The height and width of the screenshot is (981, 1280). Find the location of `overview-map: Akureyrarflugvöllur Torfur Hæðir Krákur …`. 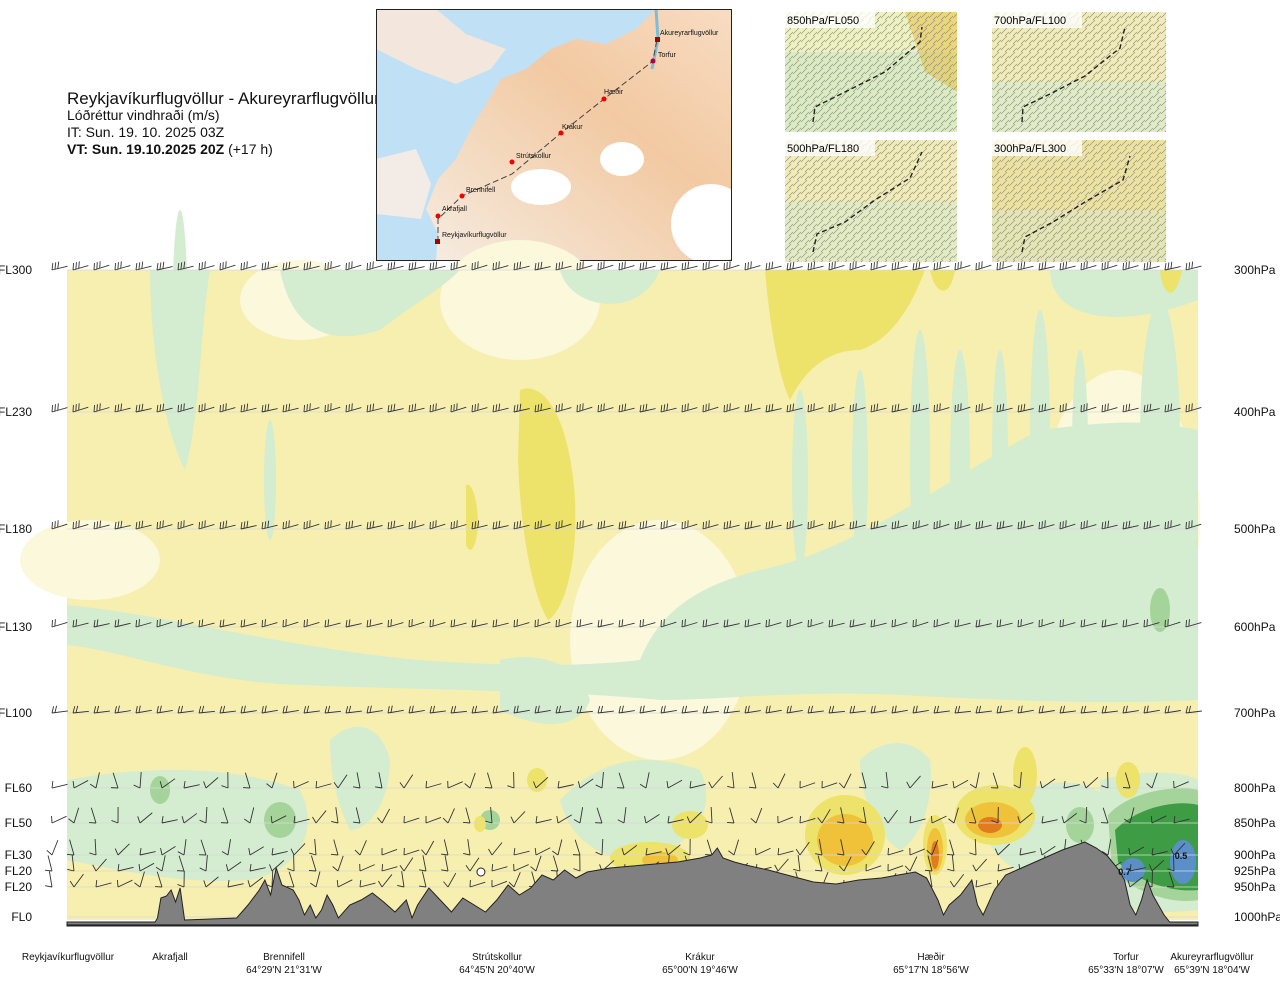

overview-map: Akureyrarflugvöllur Torfur Hæðir Krákur … is located at coordinates (554, 135).